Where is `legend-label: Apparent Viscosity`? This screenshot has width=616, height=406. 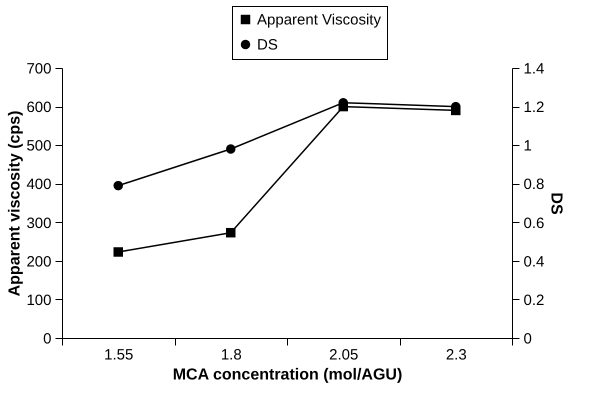
legend-label: Apparent Viscosity is located at coordinates (319, 20).